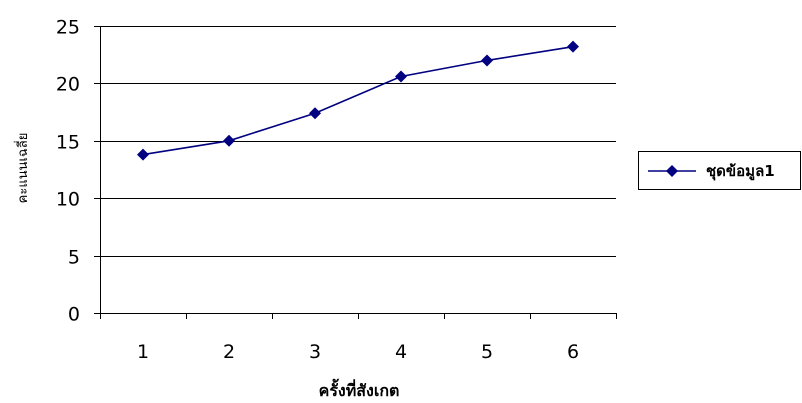 Image resolution: width=802 pixels, height=403 pixels. I want to click on y-tick-label-5: 5, so click(74, 258).